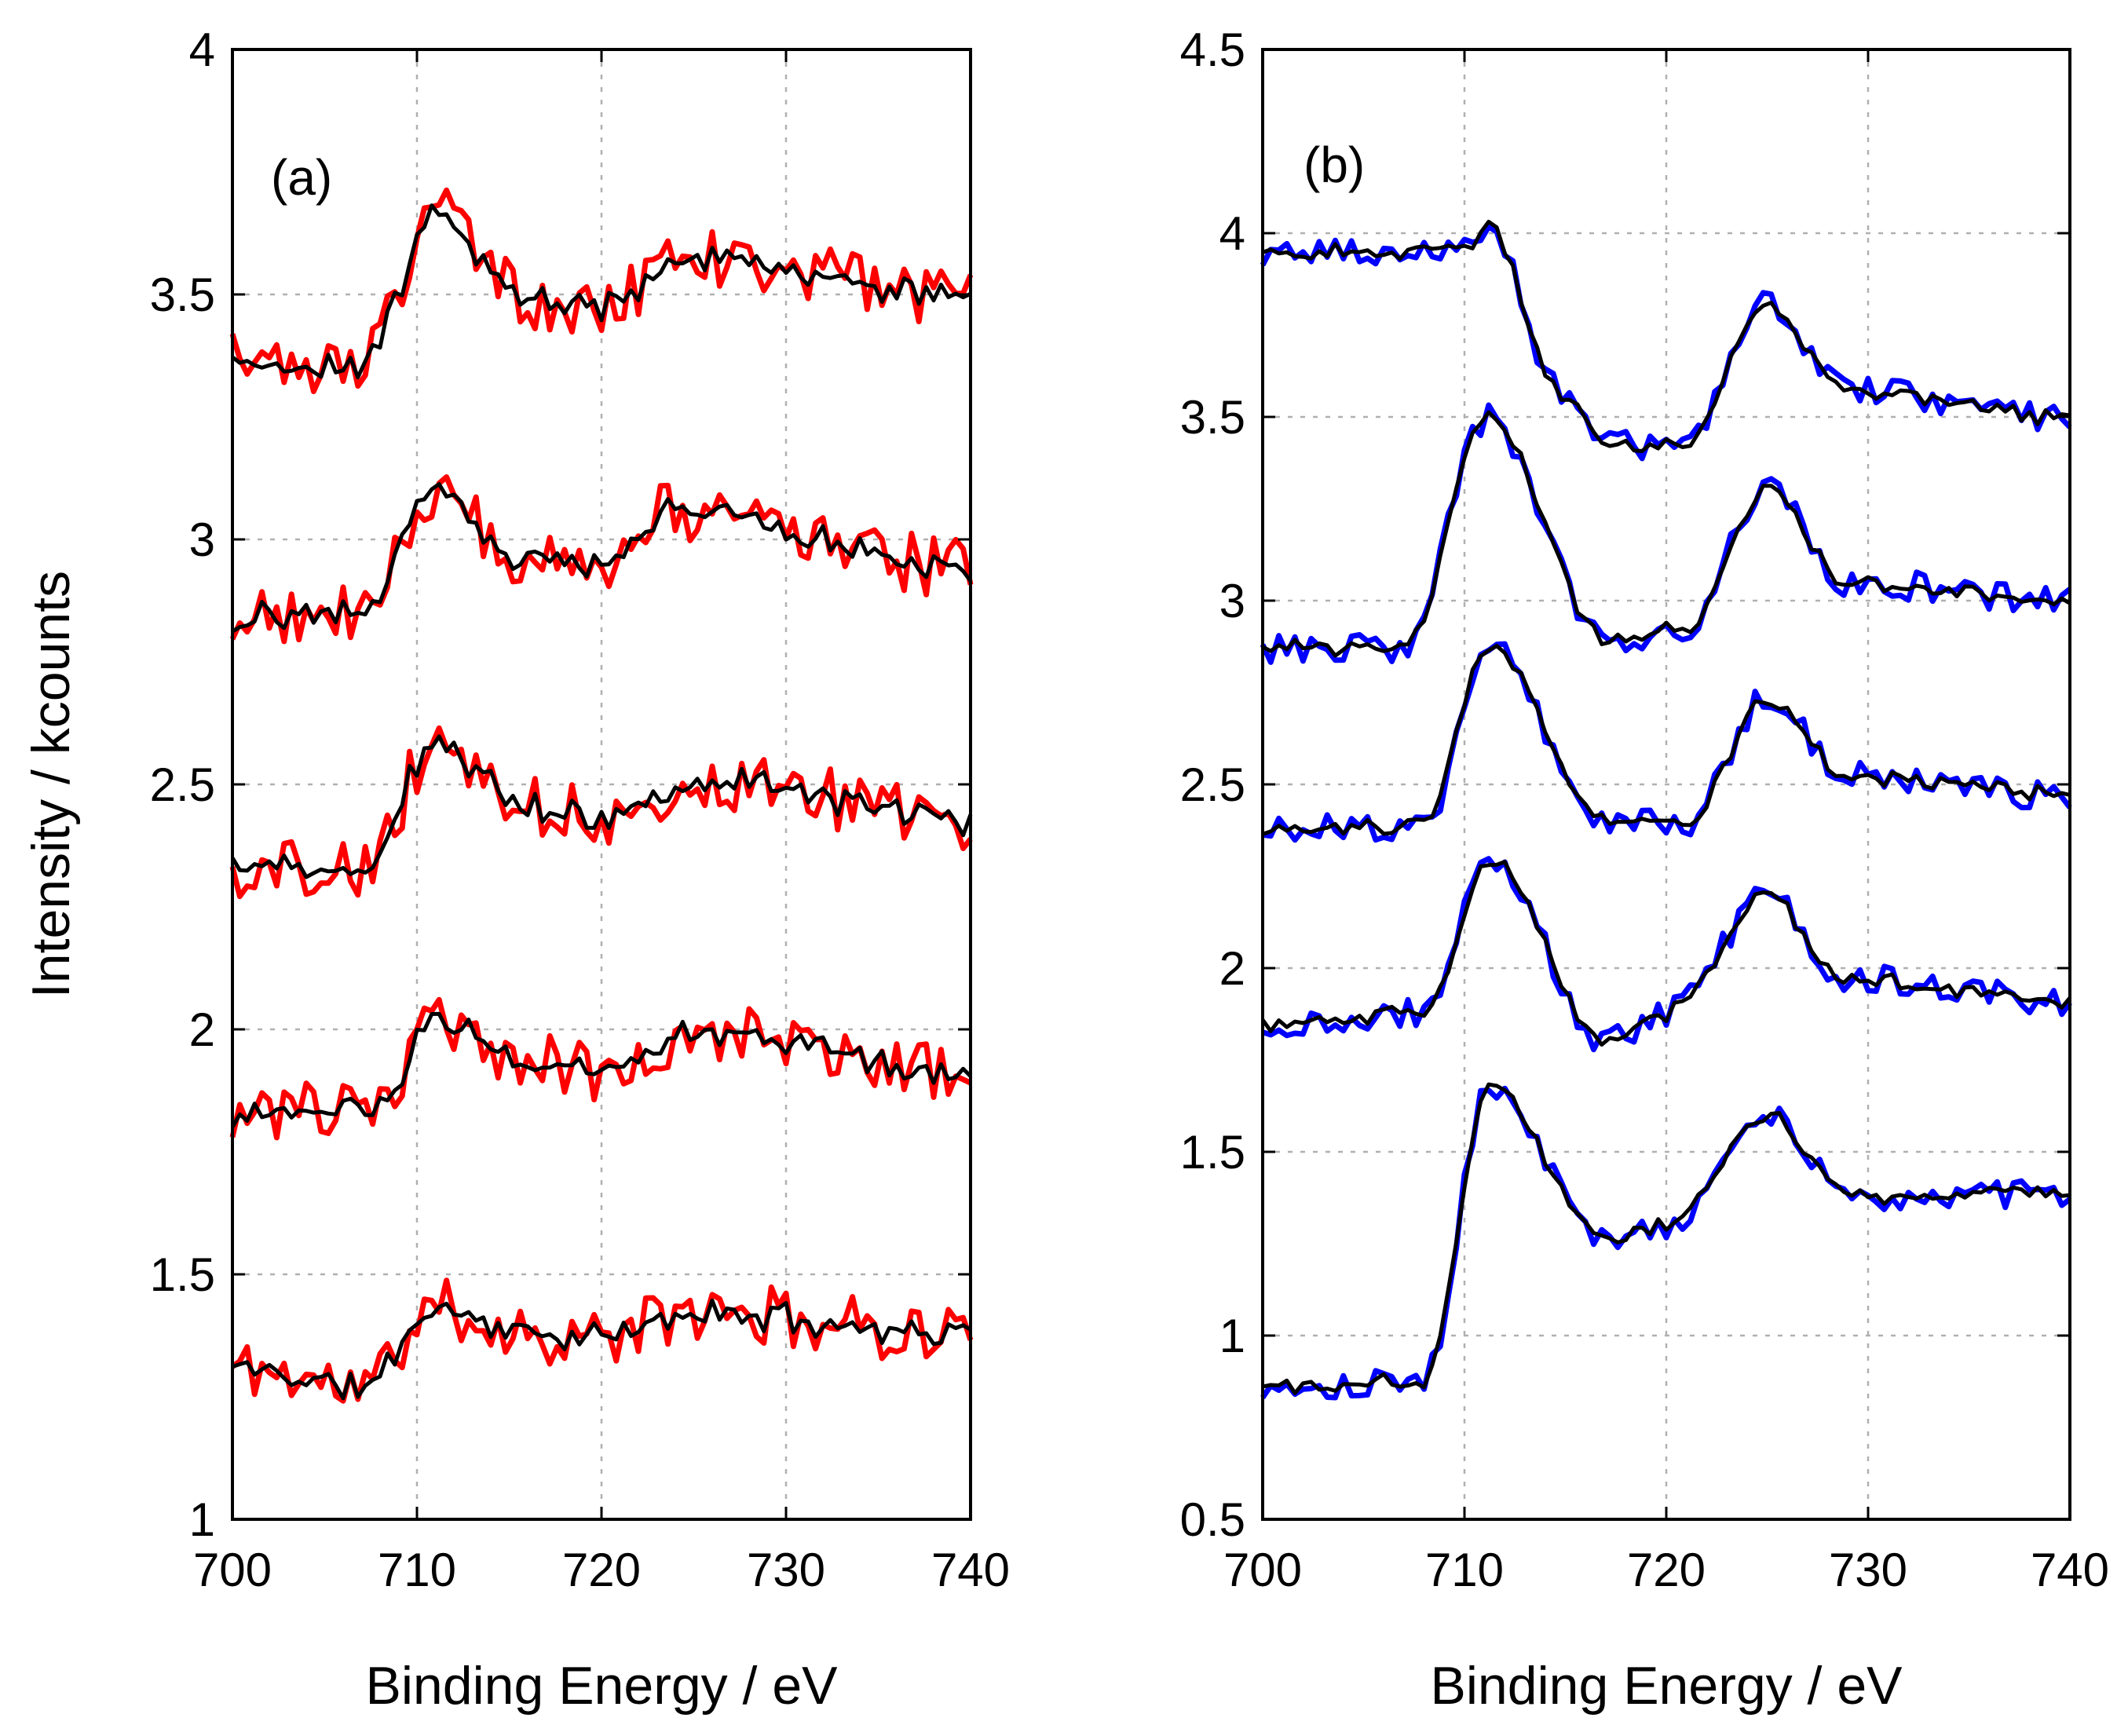  I want to click on series-fit-a3, so click(601, 806).